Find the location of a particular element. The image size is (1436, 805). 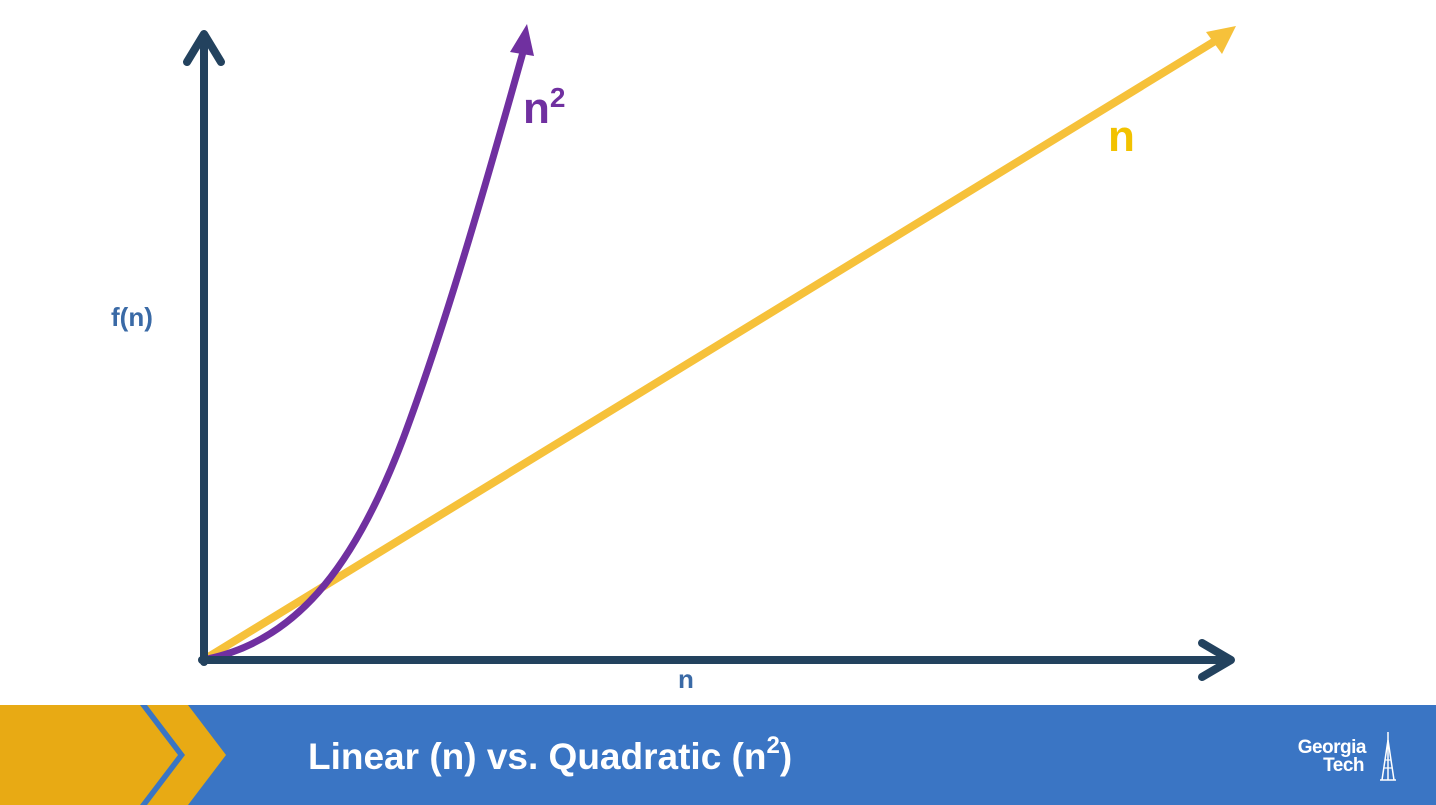

tower-icon is located at coordinates (1388, 756).